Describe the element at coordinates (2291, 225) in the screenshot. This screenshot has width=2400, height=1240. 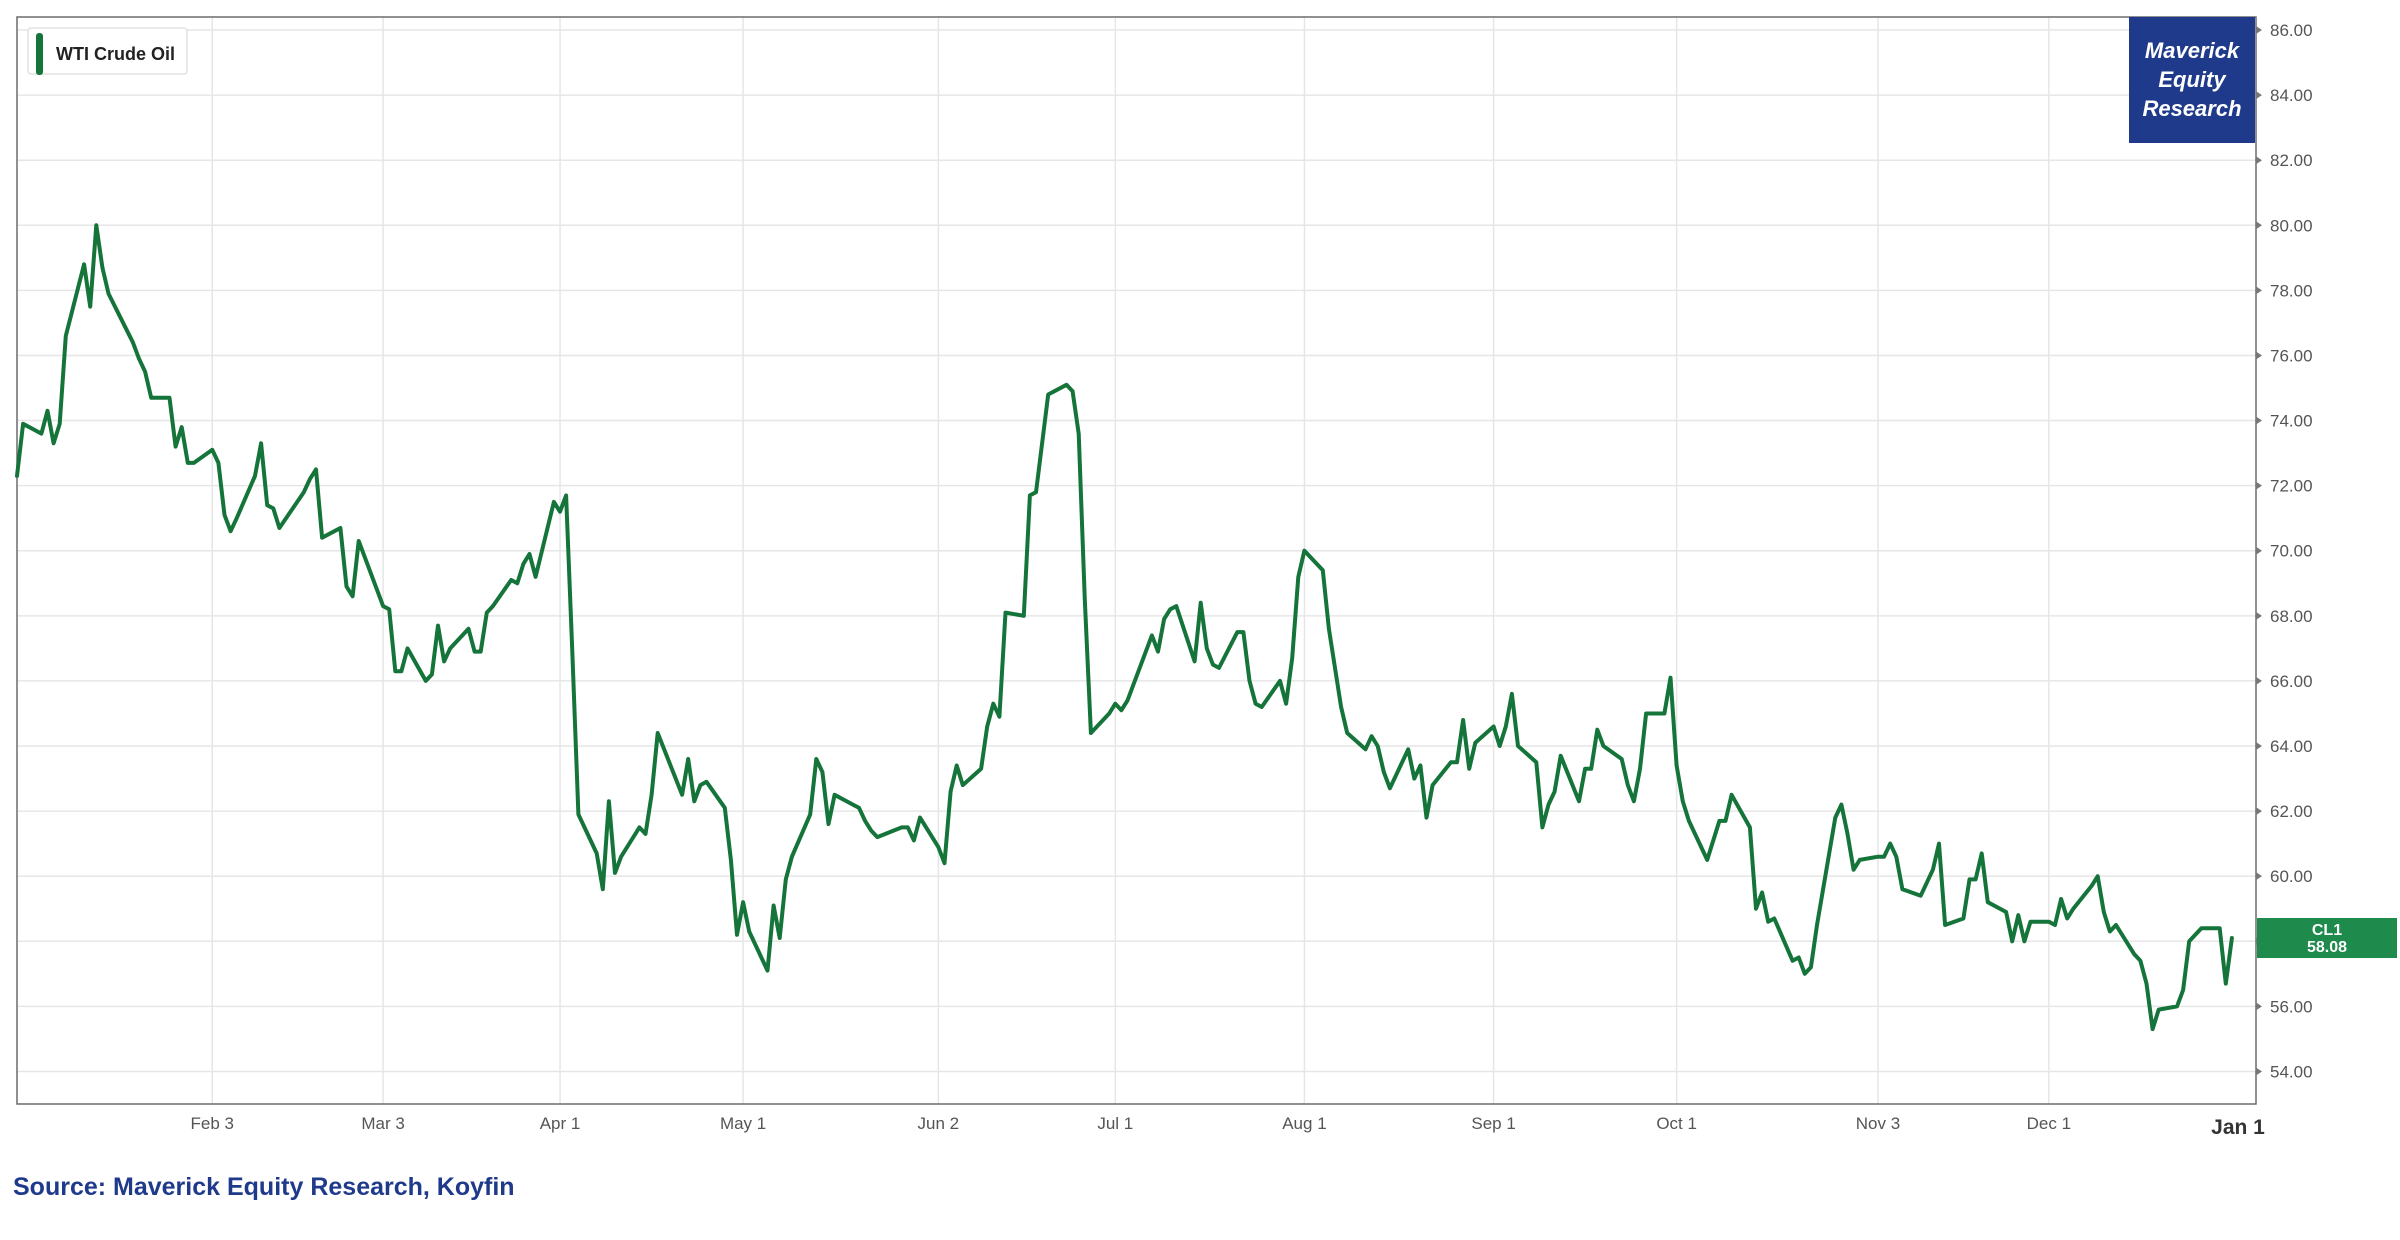
I see `y-tick-label: 80.00` at that location.